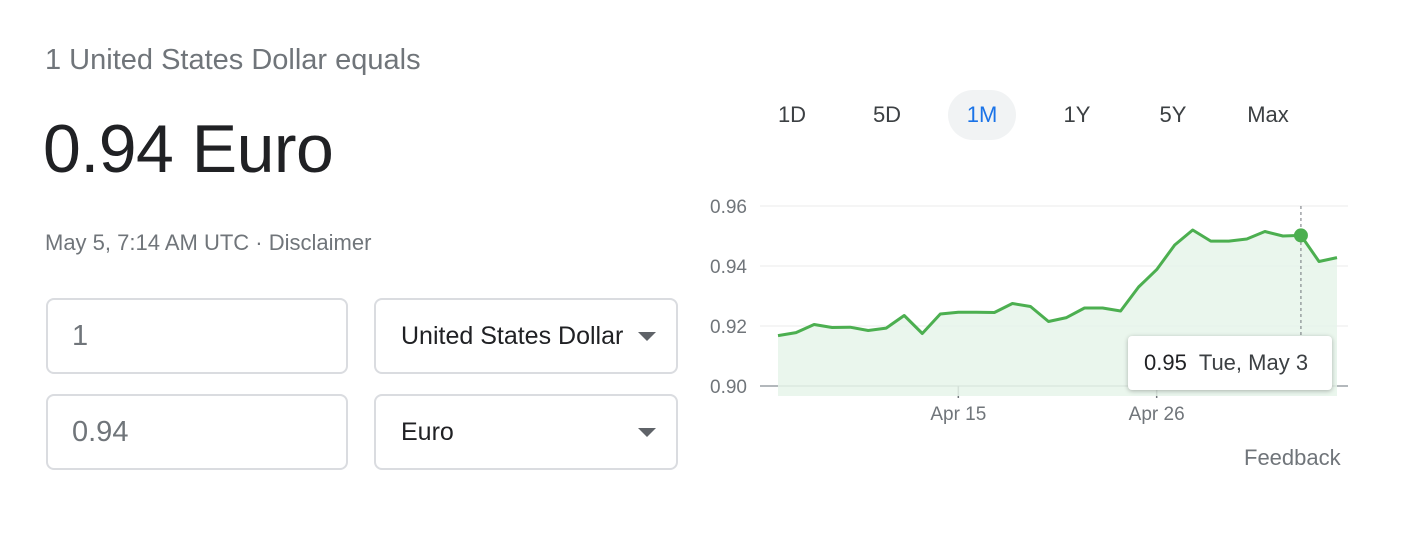 Image resolution: width=1406 pixels, height=540 pixels. I want to click on range-tab-1d: 1D, so click(792, 114).